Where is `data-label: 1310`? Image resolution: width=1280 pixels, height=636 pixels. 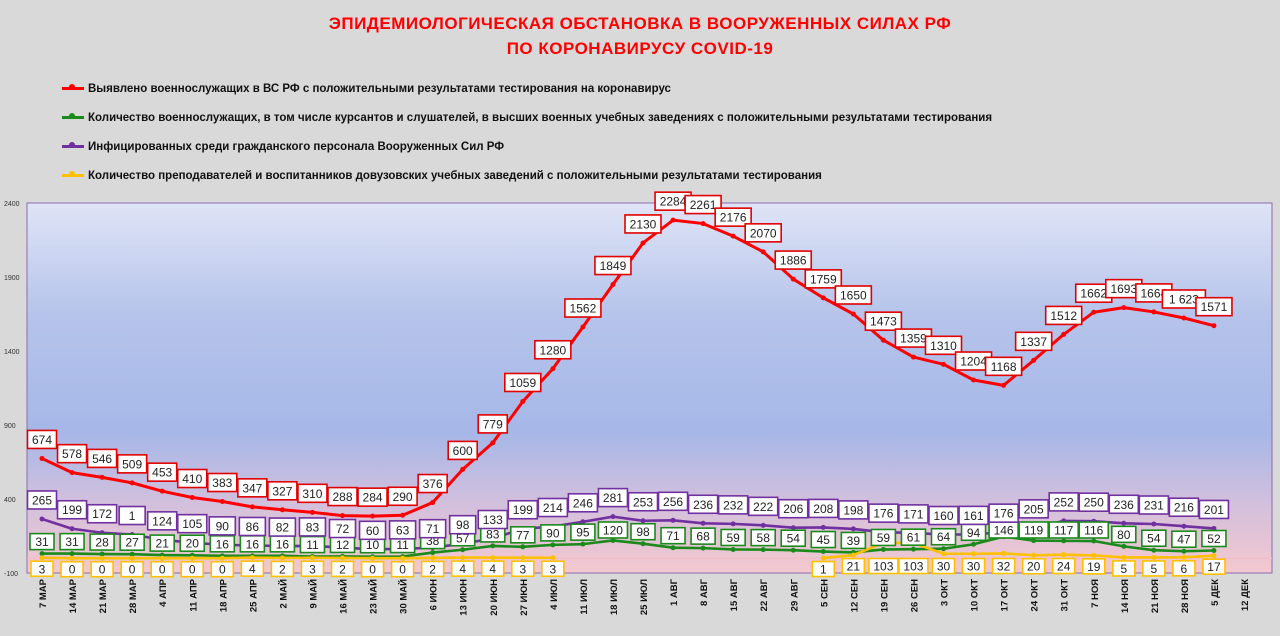
data-label: 1310 is located at coordinates (943, 345).